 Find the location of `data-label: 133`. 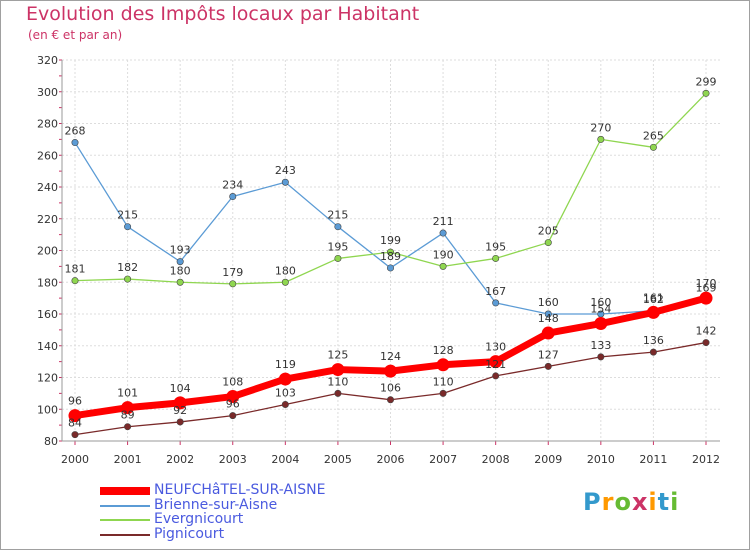

data-label: 133 is located at coordinates (600, 345).